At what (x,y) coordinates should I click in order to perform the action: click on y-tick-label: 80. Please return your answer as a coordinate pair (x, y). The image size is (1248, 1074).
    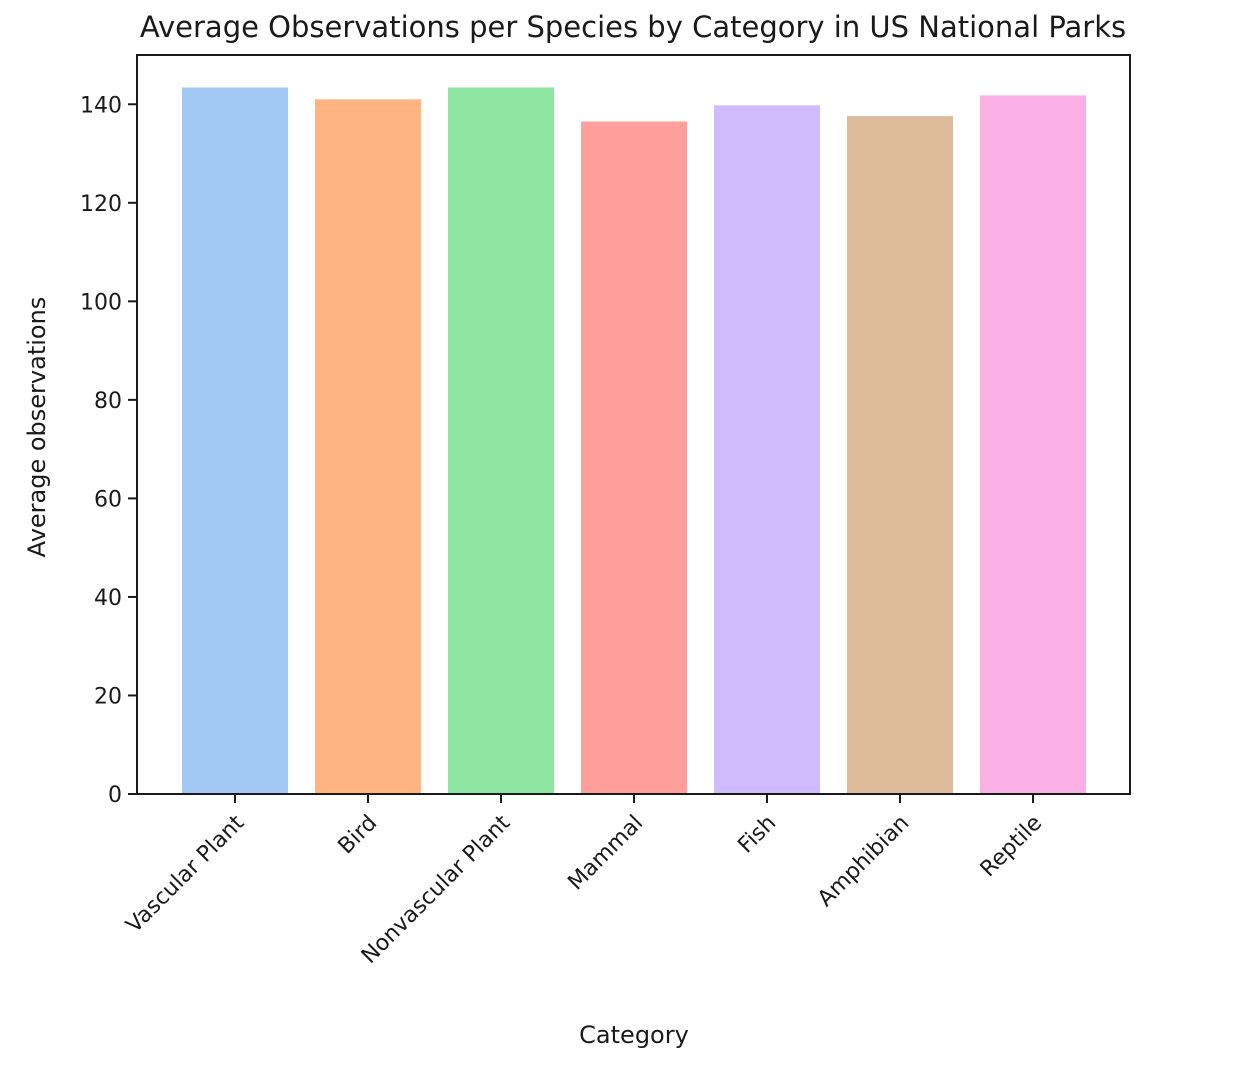
    Looking at the image, I should click on (108, 401).